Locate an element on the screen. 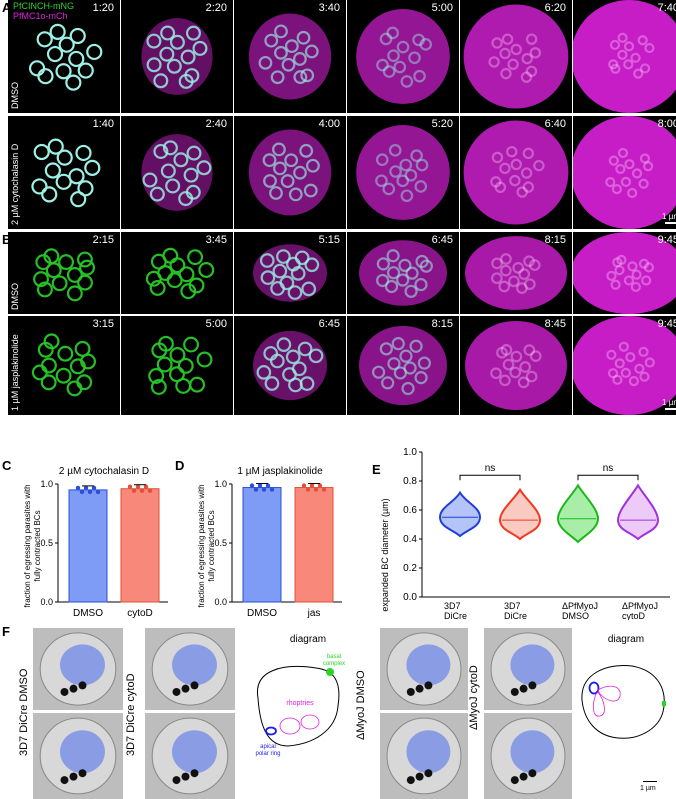 The image size is (676, 799). x-category-label: cytoD is located at coordinates (140, 613).